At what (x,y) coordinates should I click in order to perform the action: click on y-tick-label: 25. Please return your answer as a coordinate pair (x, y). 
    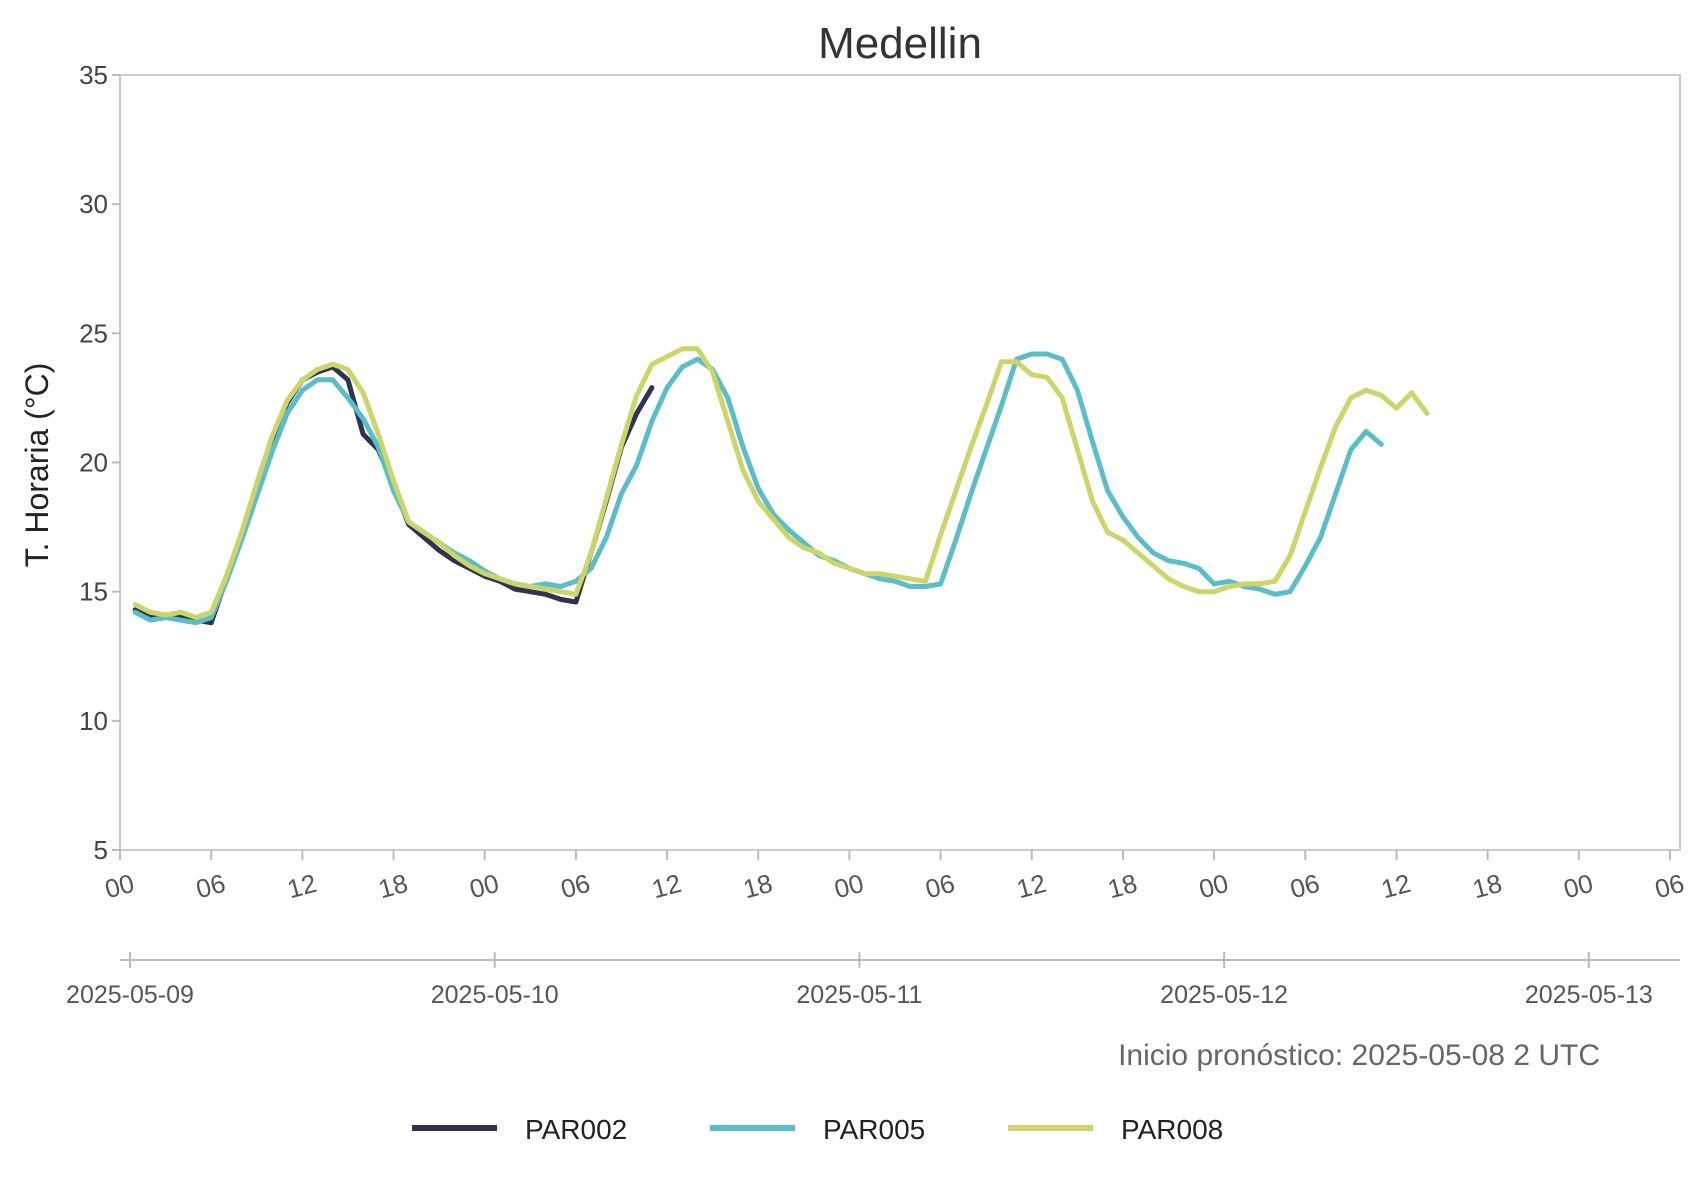
    Looking at the image, I should click on (93, 333).